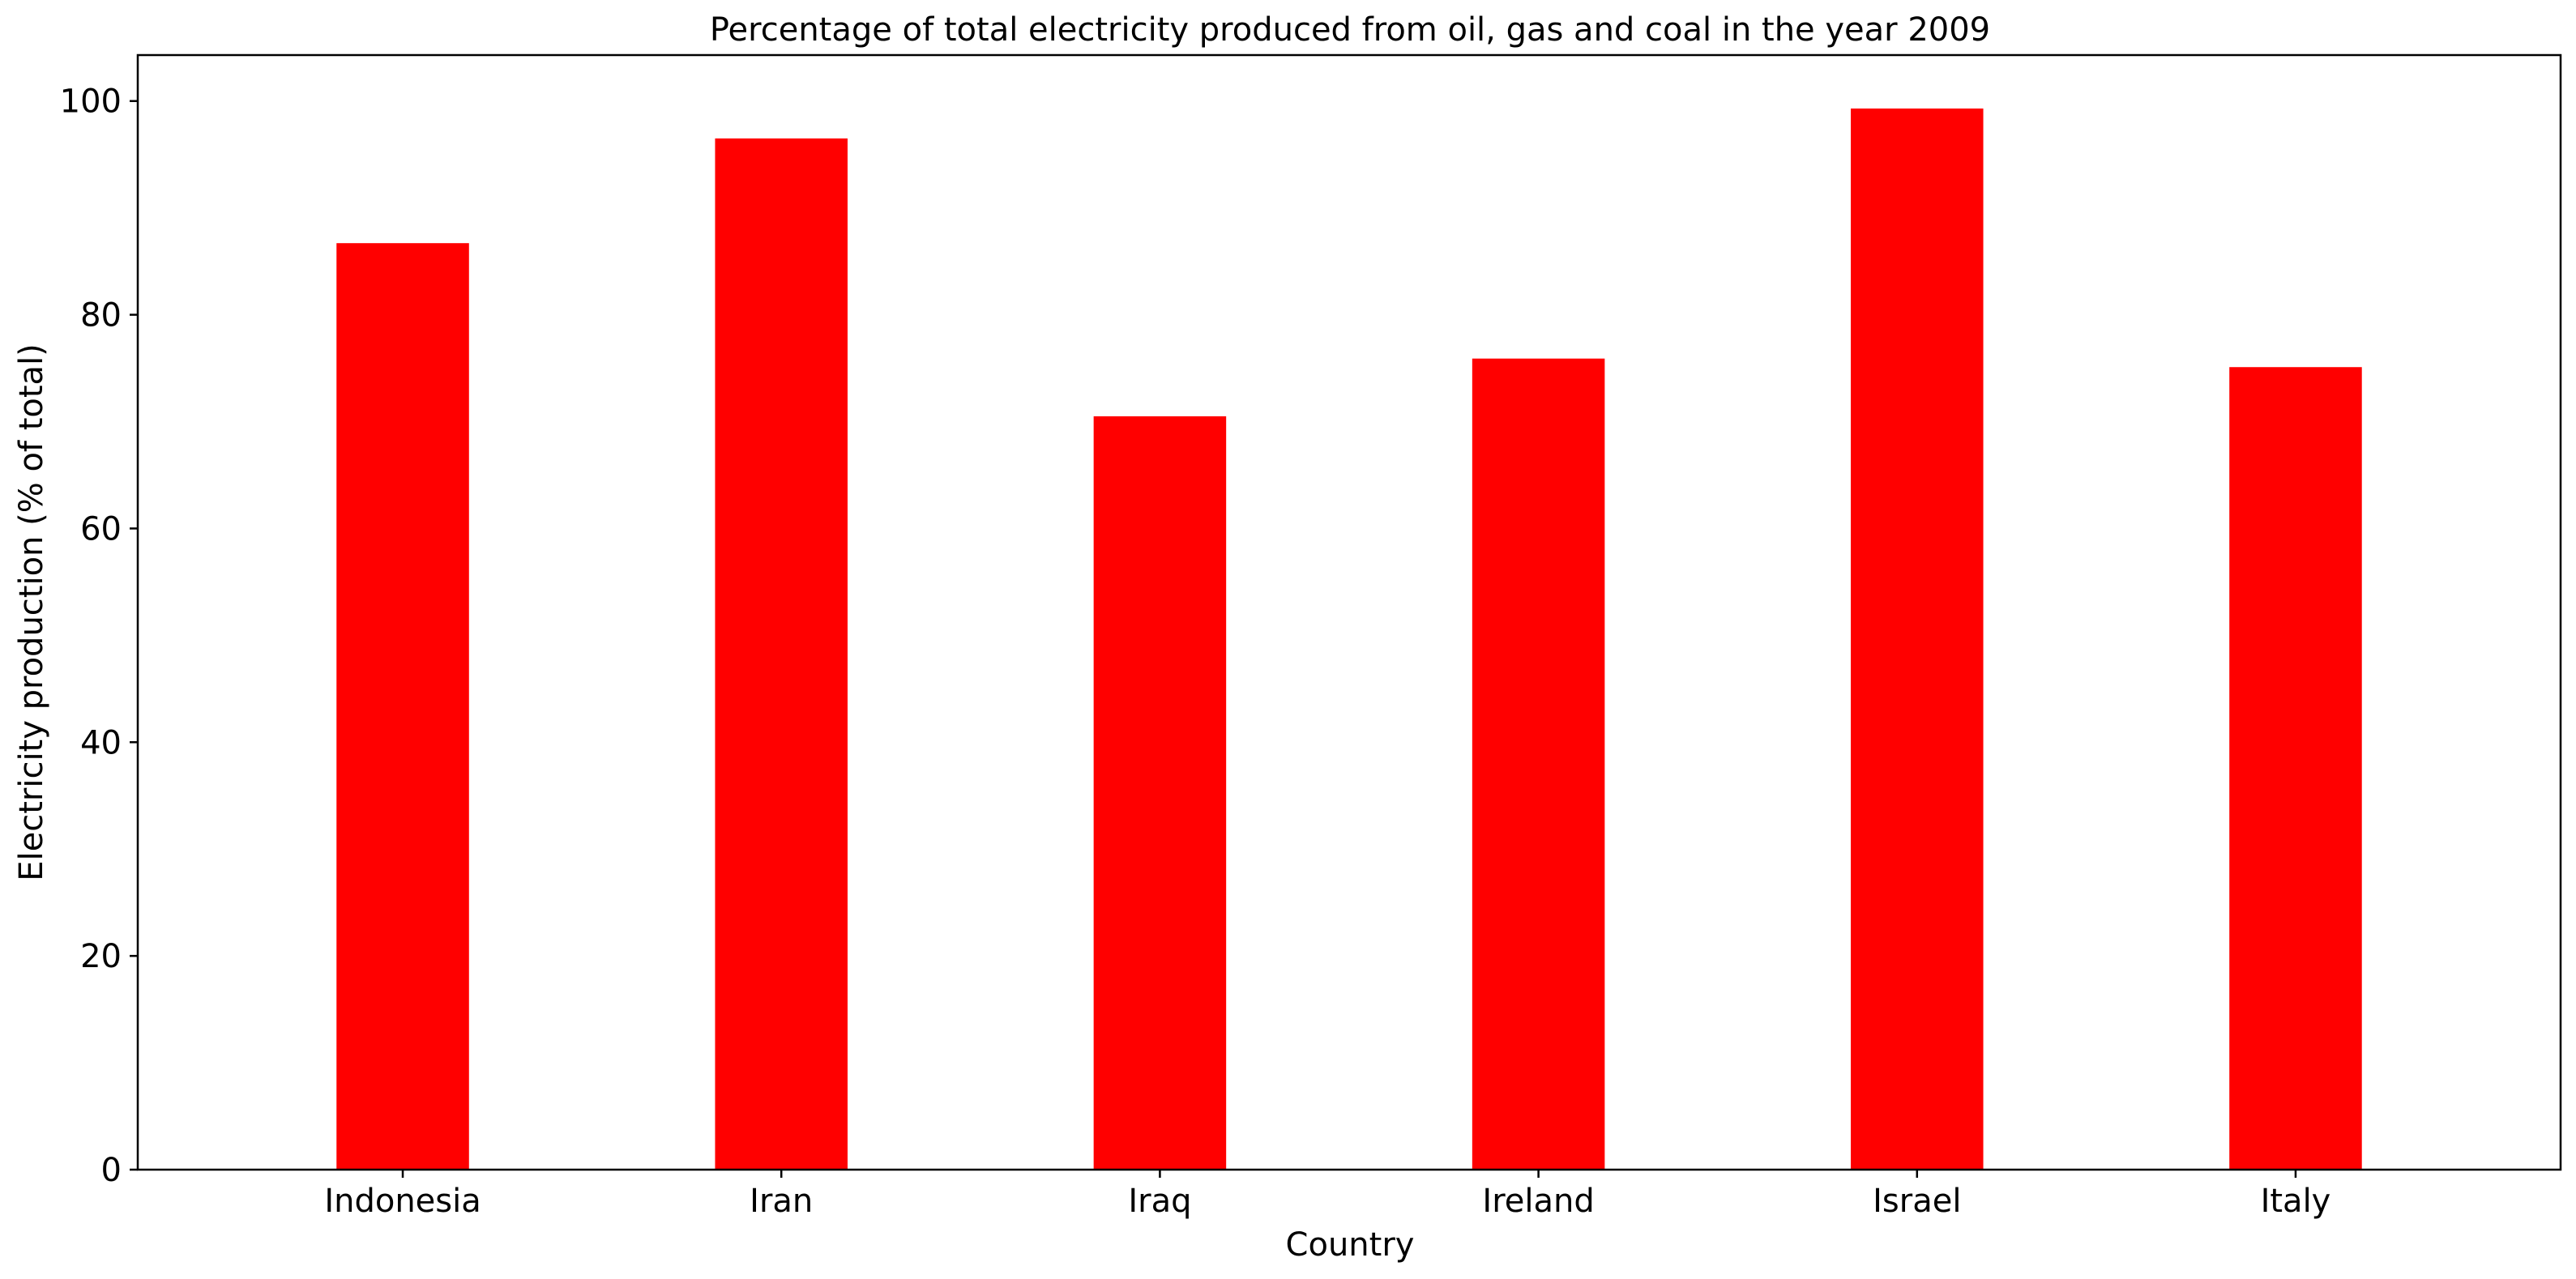 The width and height of the screenshot is (2576, 1279). What do you see at coordinates (1160, 793) in the screenshot?
I see `bar-iraq` at bounding box center [1160, 793].